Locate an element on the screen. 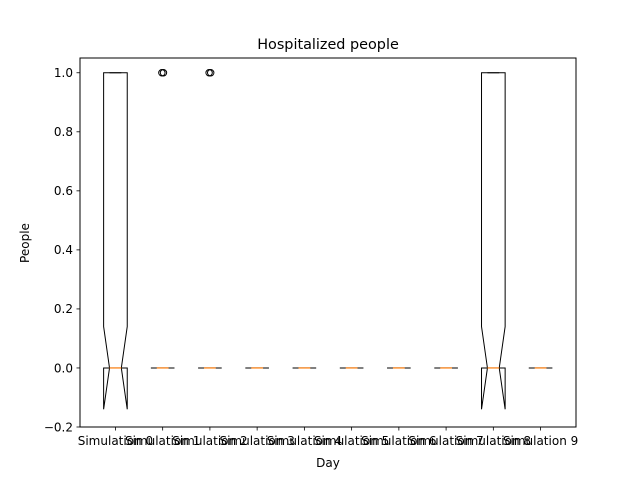  x-tick-label: Simulation 6 is located at coordinates (398, 441).